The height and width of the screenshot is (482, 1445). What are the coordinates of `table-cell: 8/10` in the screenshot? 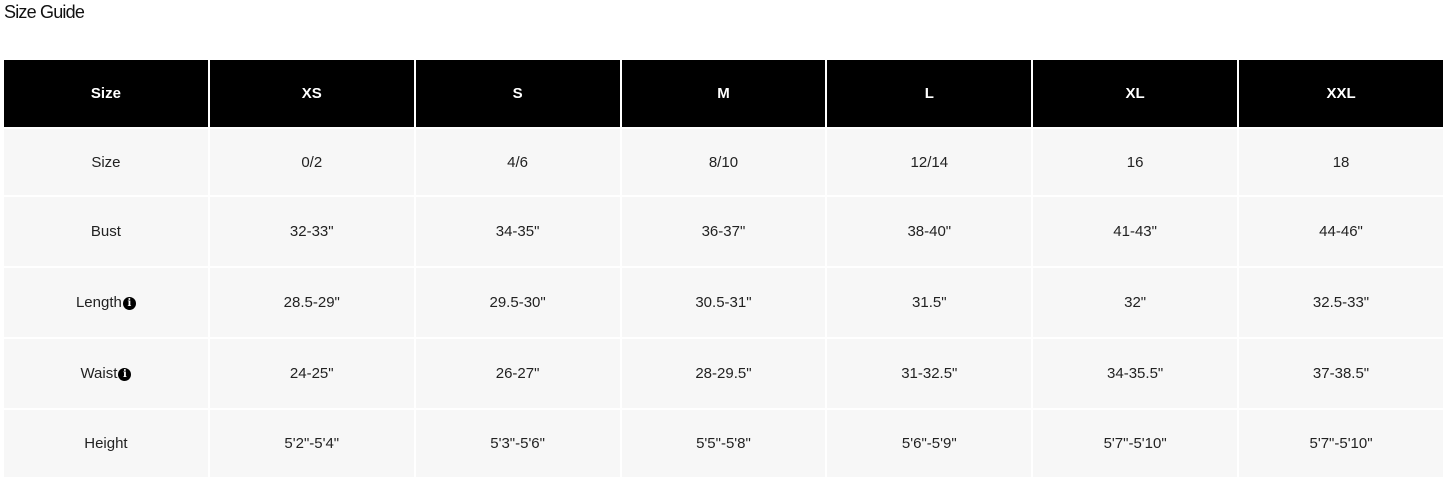 It's located at (723, 162).